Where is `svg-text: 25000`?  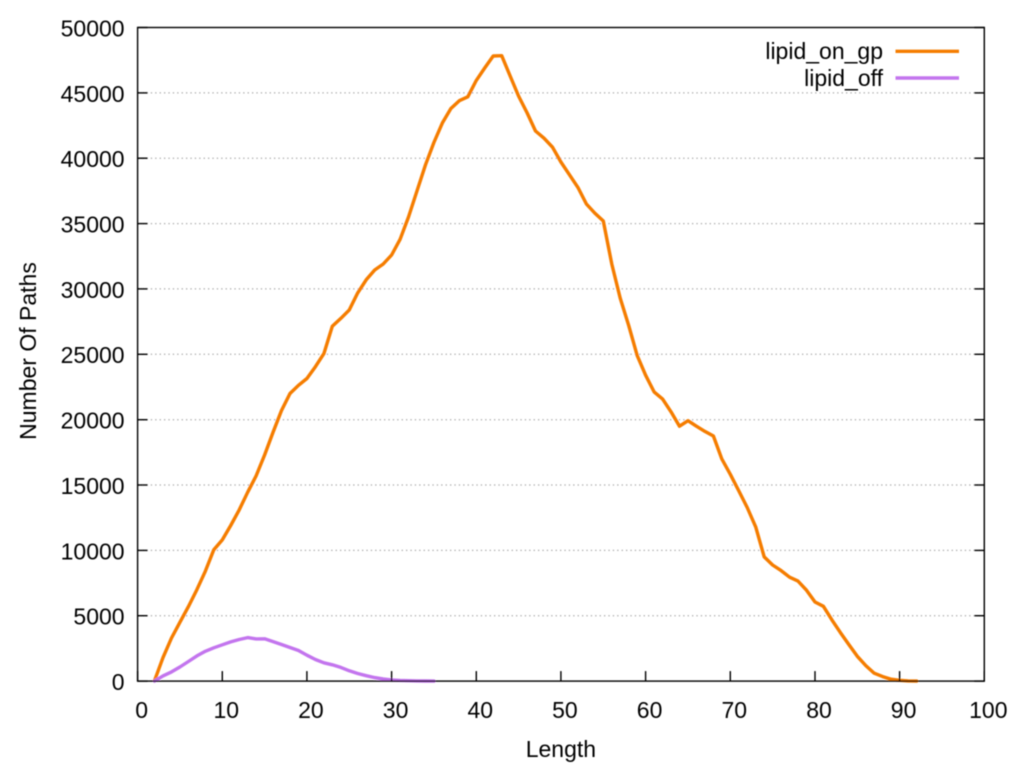 svg-text: 25000 is located at coordinates (93, 355).